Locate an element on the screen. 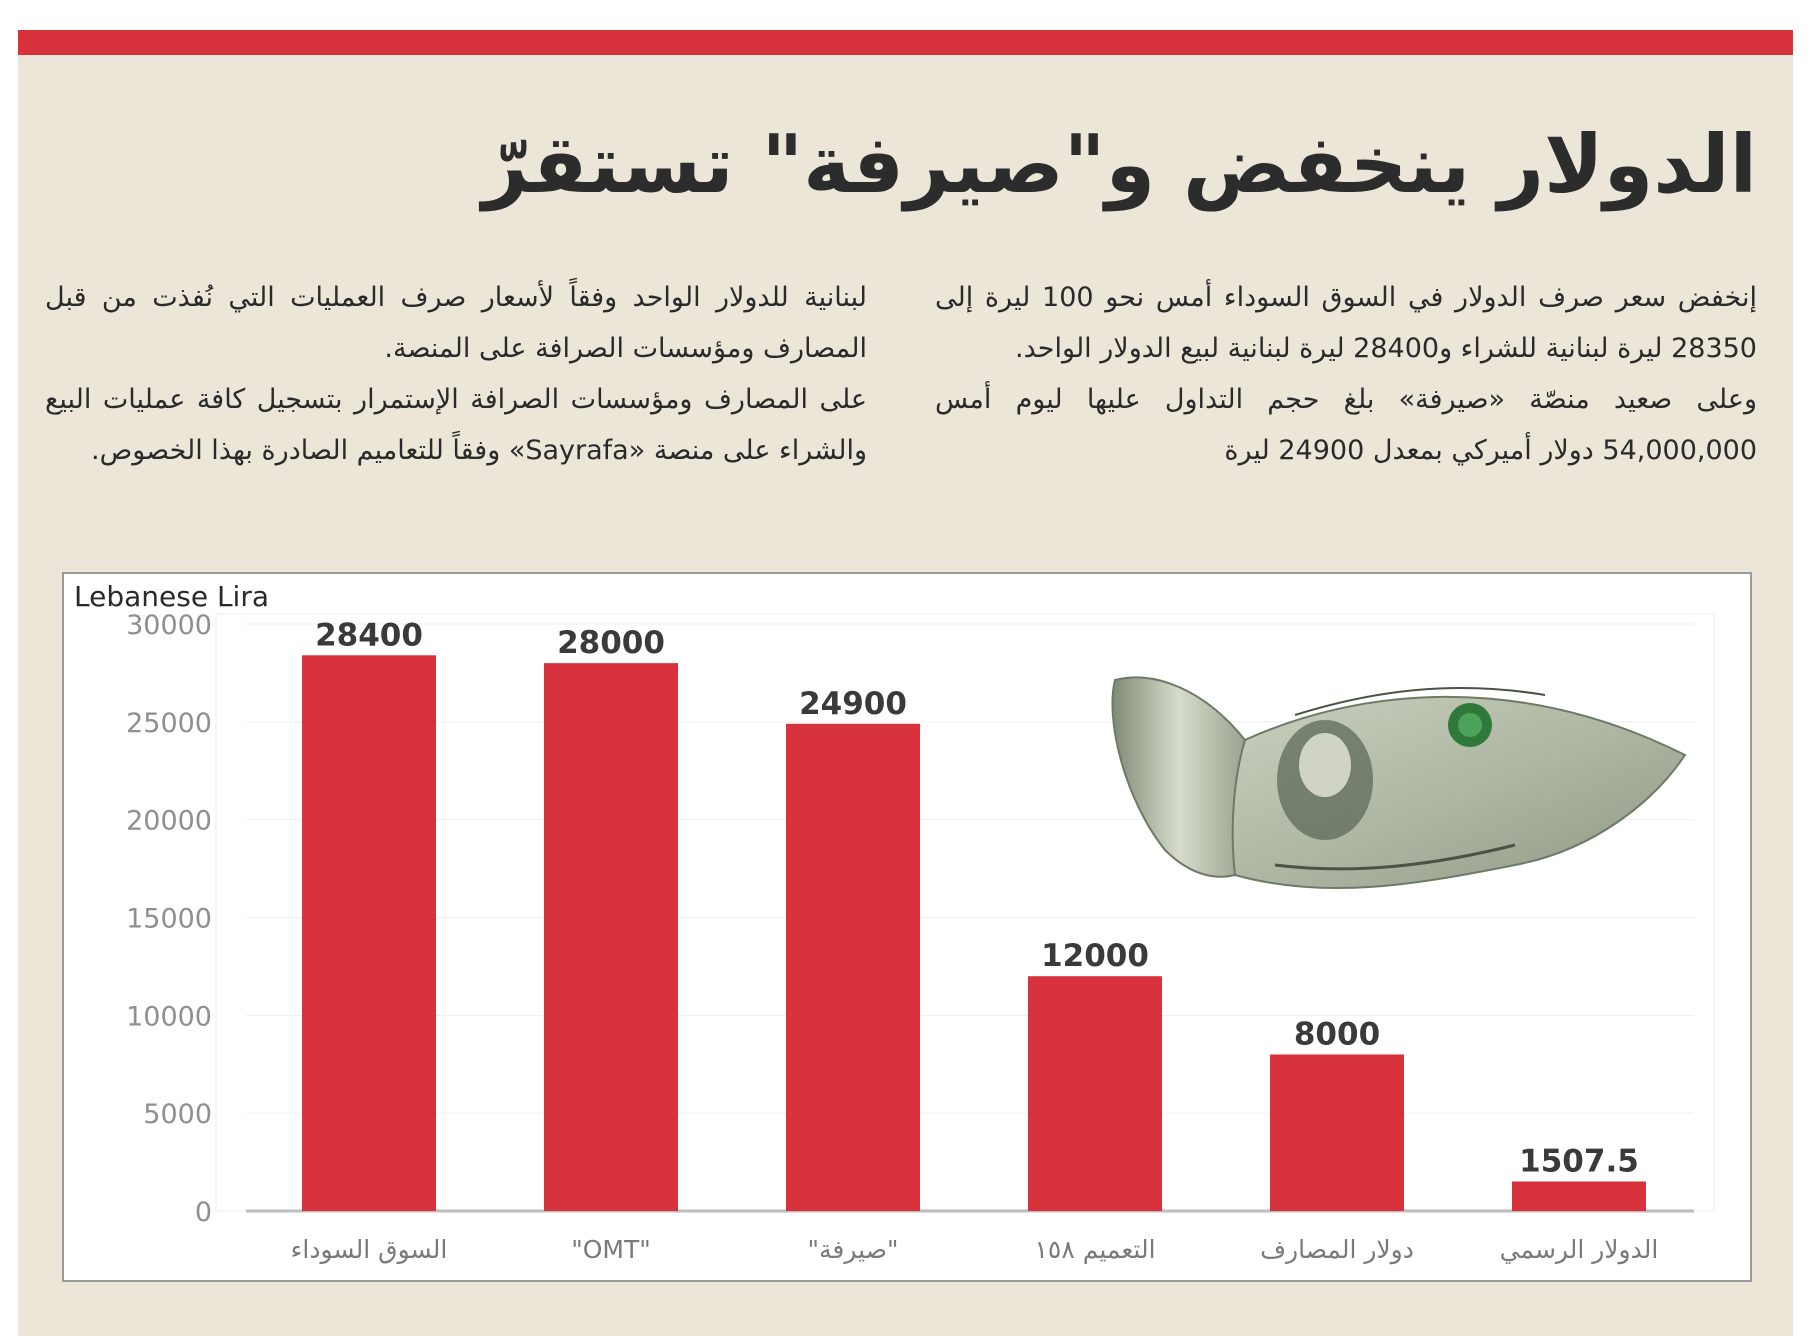 This screenshot has height=1336, width=1811. y-tick-label: 0 is located at coordinates (203, 1212).